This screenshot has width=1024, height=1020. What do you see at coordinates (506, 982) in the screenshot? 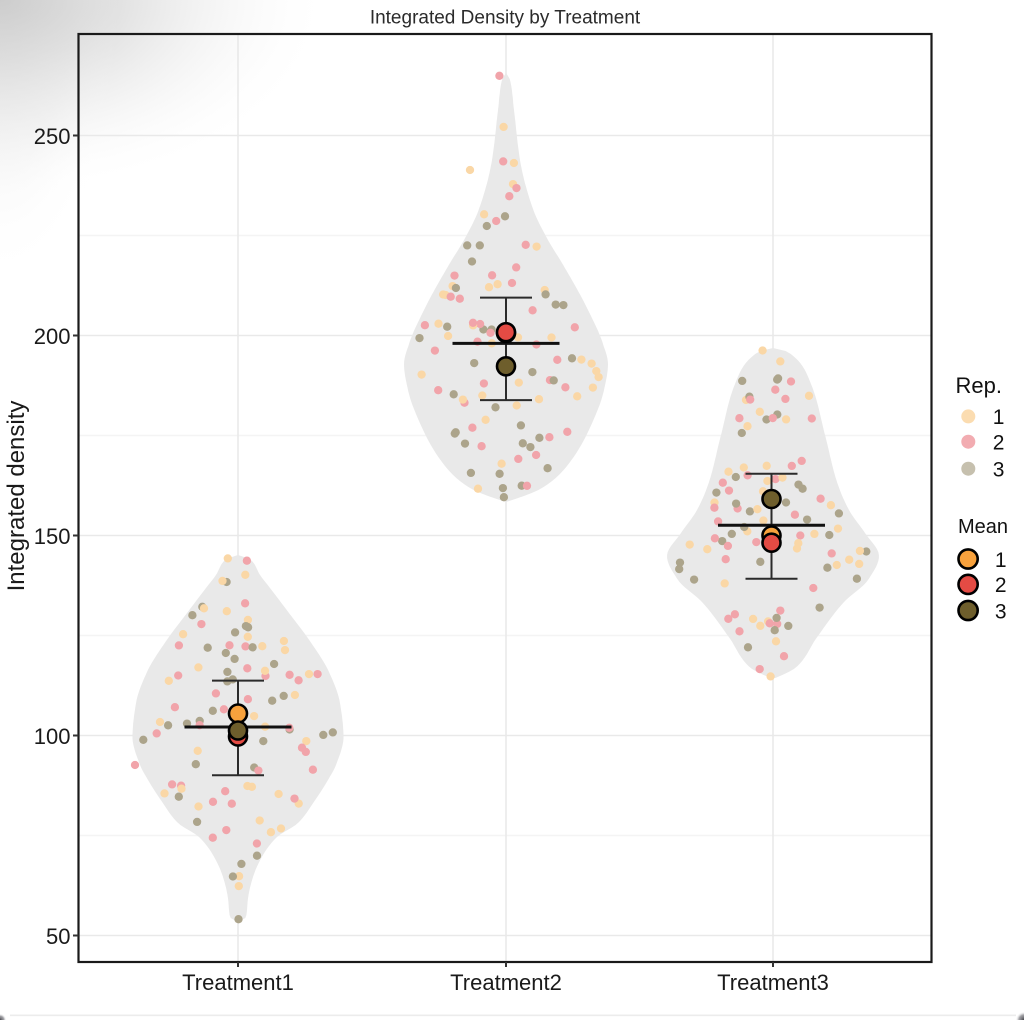
I see `svg-text: Treatment2` at bounding box center [506, 982].